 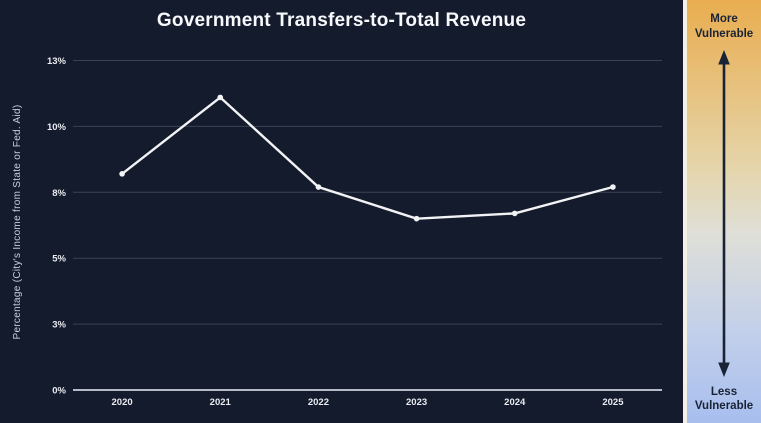 What do you see at coordinates (59, 259) in the screenshot?
I see `y-tick-label: 5%` at bounding box center [59, 259].